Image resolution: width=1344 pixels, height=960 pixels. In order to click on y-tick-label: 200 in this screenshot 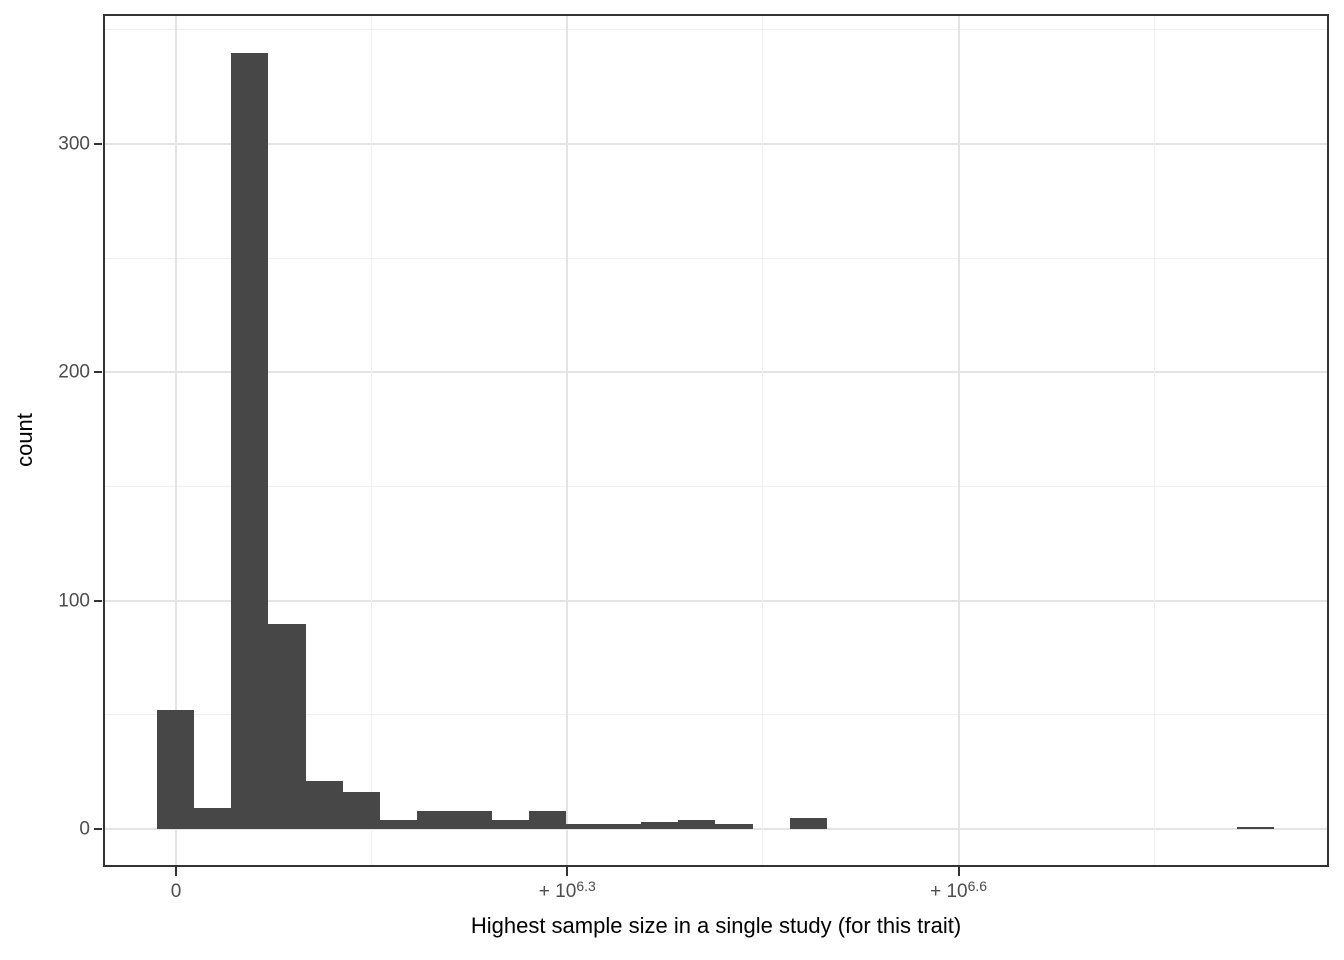, I will do `click(74, 372)`.